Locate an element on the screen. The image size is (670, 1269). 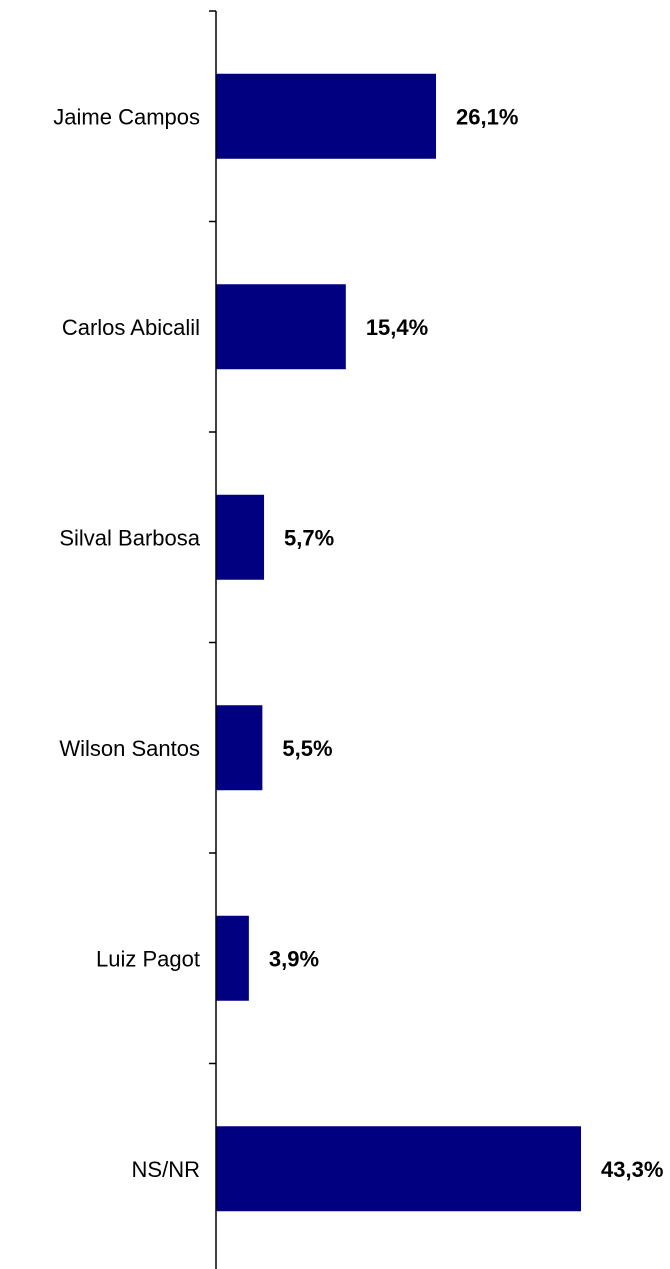
data-label: 15,4% is located at coordinates (397, 327).